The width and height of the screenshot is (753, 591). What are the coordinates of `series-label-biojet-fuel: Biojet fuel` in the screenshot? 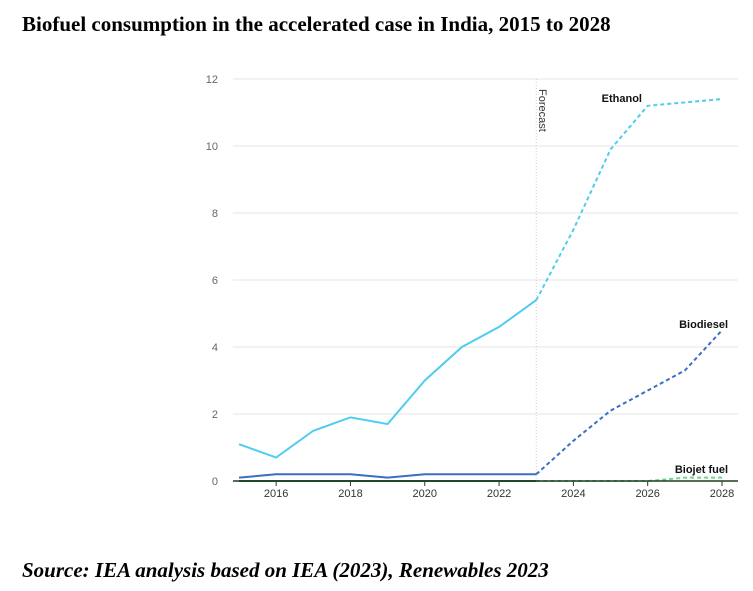 It's located at (701, 470).